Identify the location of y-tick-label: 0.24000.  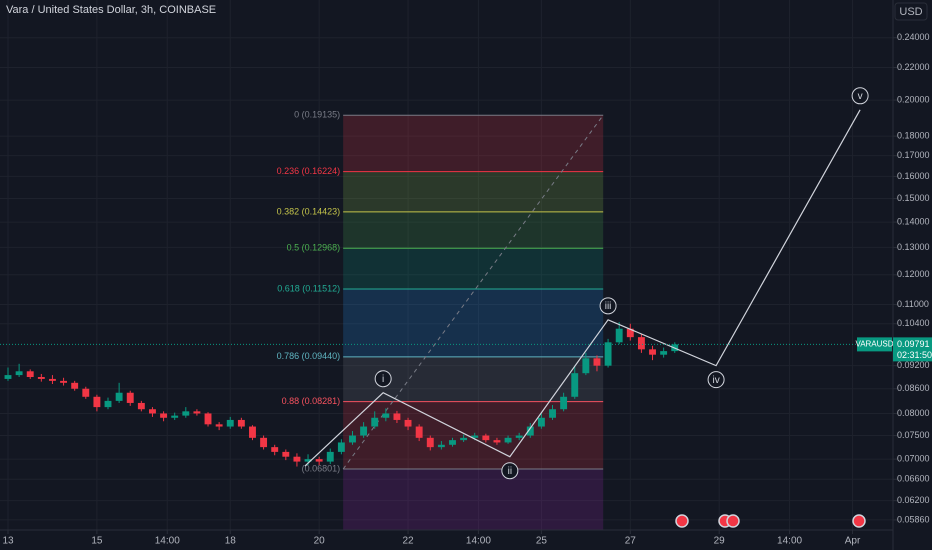
(913, 37).